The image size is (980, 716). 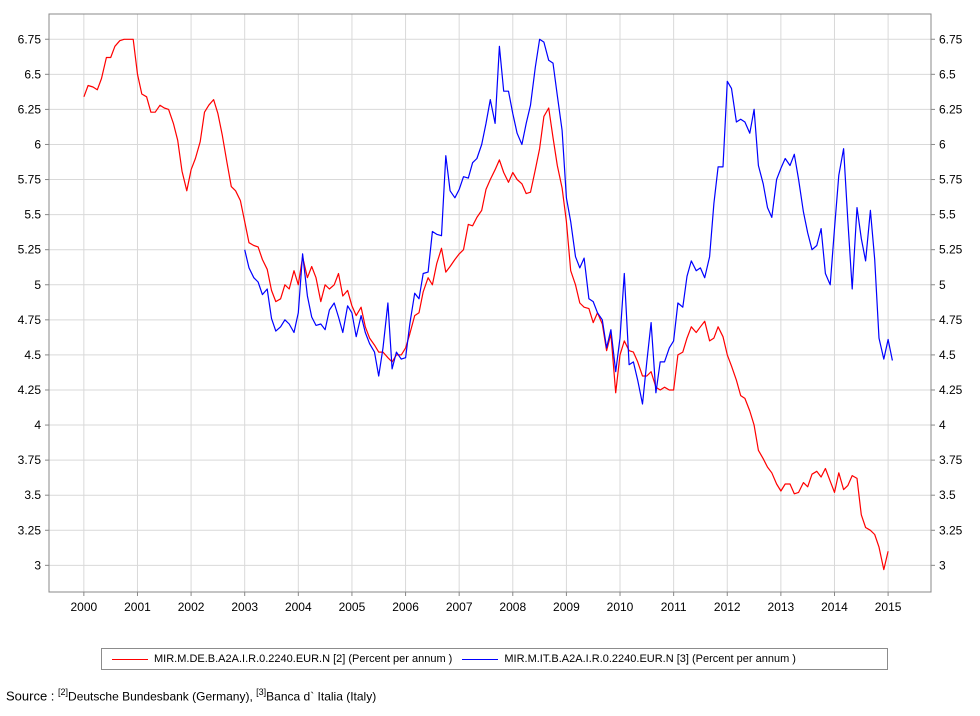 What do you see at coordinates (30, 320) in the screenshot?
I see `y-tick-label-left: 4.75` at bounding box center [30, 320].